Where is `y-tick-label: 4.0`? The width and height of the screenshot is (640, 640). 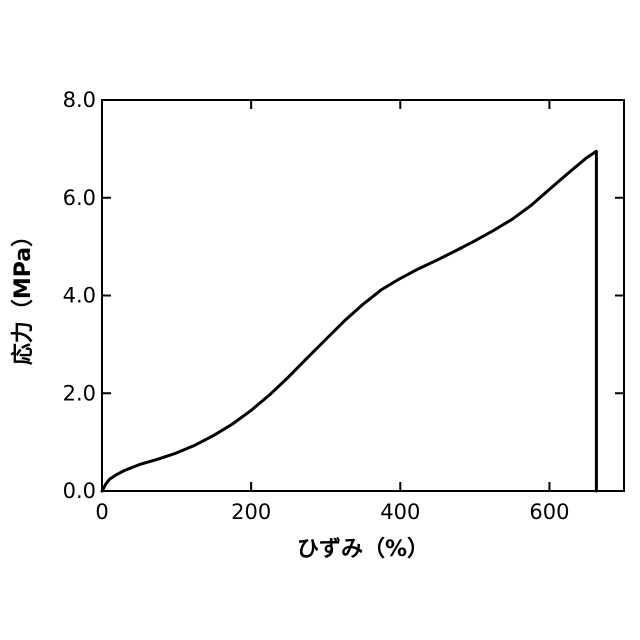 y-tick-label: 4.0 is located at coordinates (79, 296).